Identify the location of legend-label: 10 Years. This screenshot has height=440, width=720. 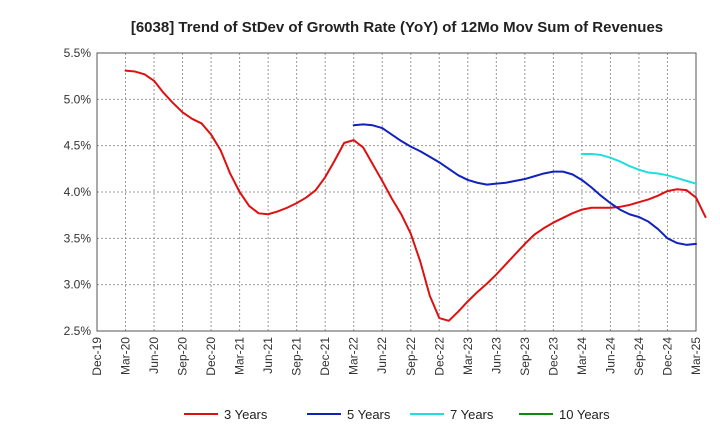
(584, 414).